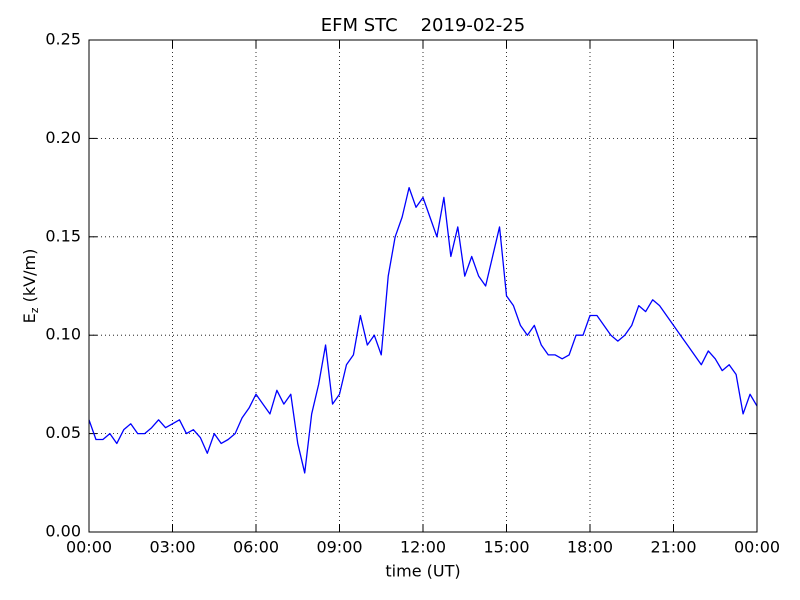 This screenshot has height=600, width=800. Describe the element at coordinates (63, 334) in the screenshot. I see `y-tick-label: 0.10` at that location.